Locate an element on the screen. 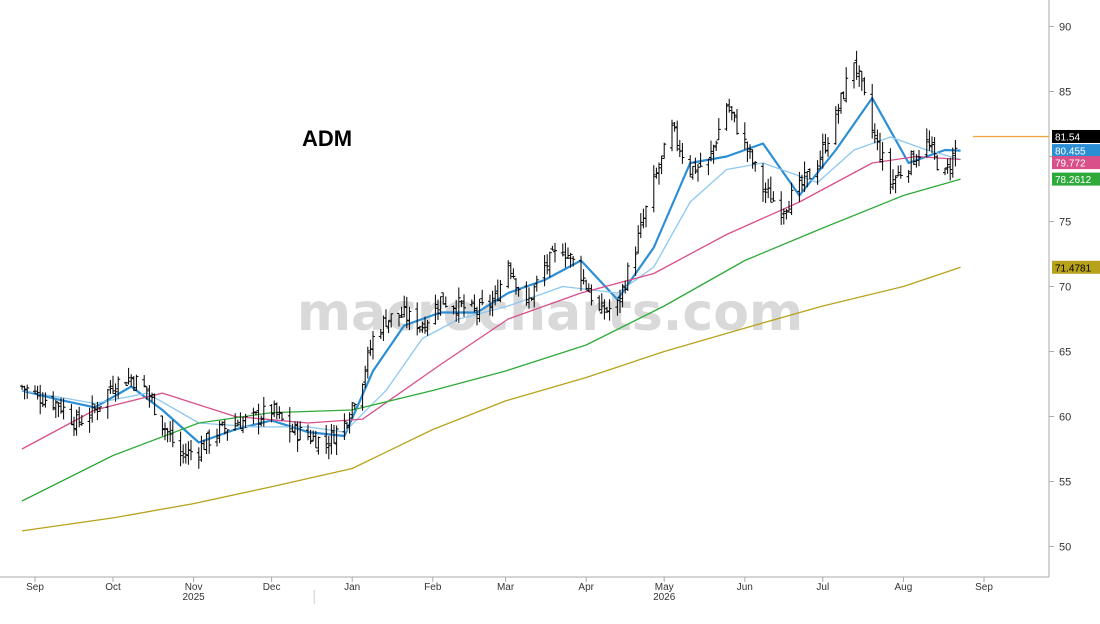 This screenshot has height=624, width=1100. y-tick-label: 75 is located at coordinates (1065, 223).